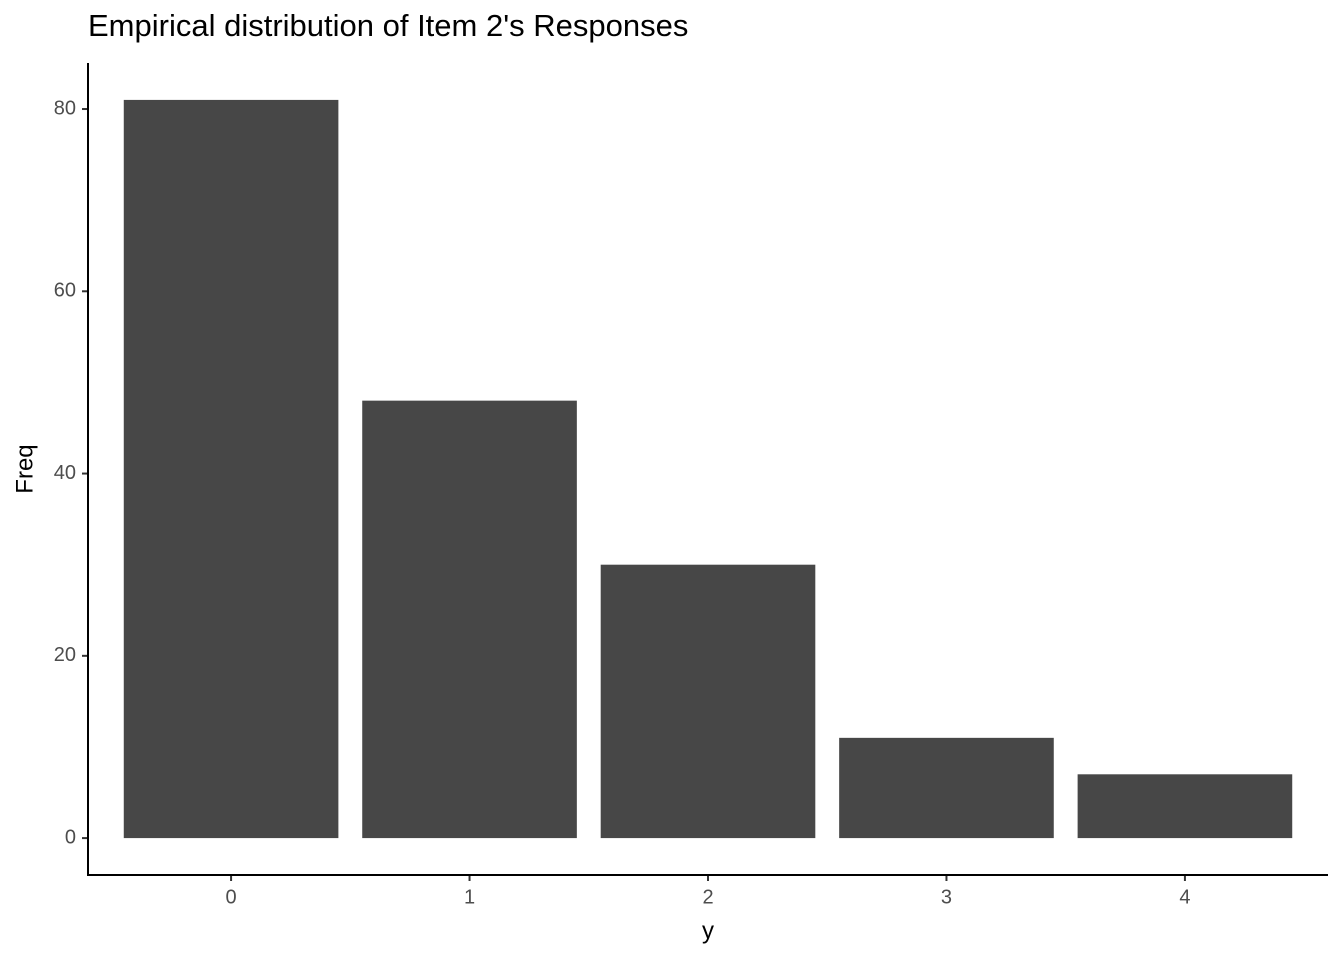 Image resolution: width=1344 pixels, height=960 pixels. Describe the element at coordinates (65, 473) in the screenshot. I see `y-tick-label: 40` at that location.